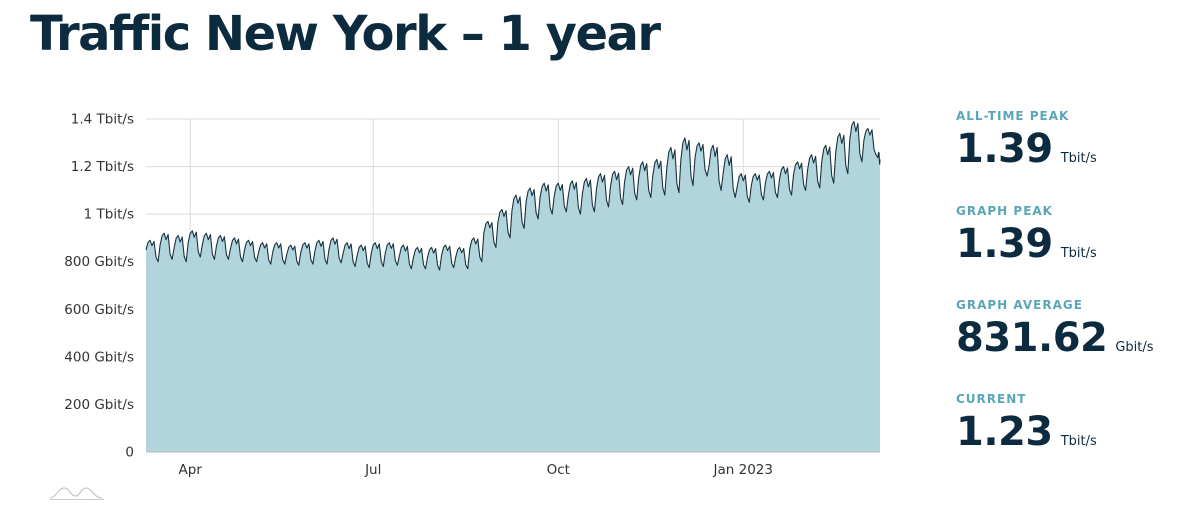  Describe the element at coordinates (345, 34) in the screenshot. I see `page-title: Traffic New York – 1 year` at that location.